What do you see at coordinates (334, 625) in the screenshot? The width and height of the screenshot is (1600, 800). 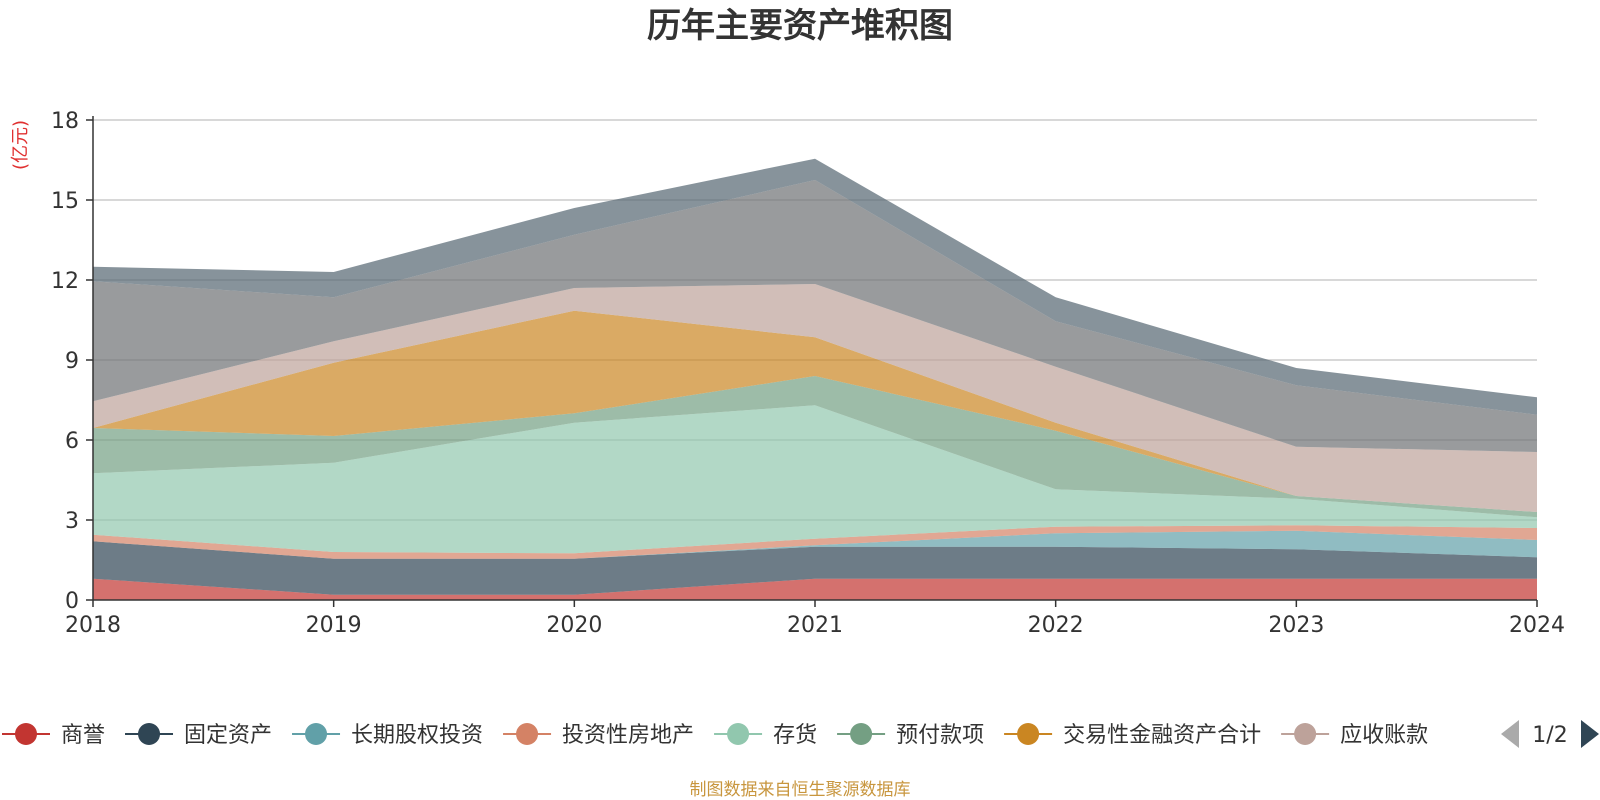 I see `x-tick-label: 2019` at bounding box center [334, 625].